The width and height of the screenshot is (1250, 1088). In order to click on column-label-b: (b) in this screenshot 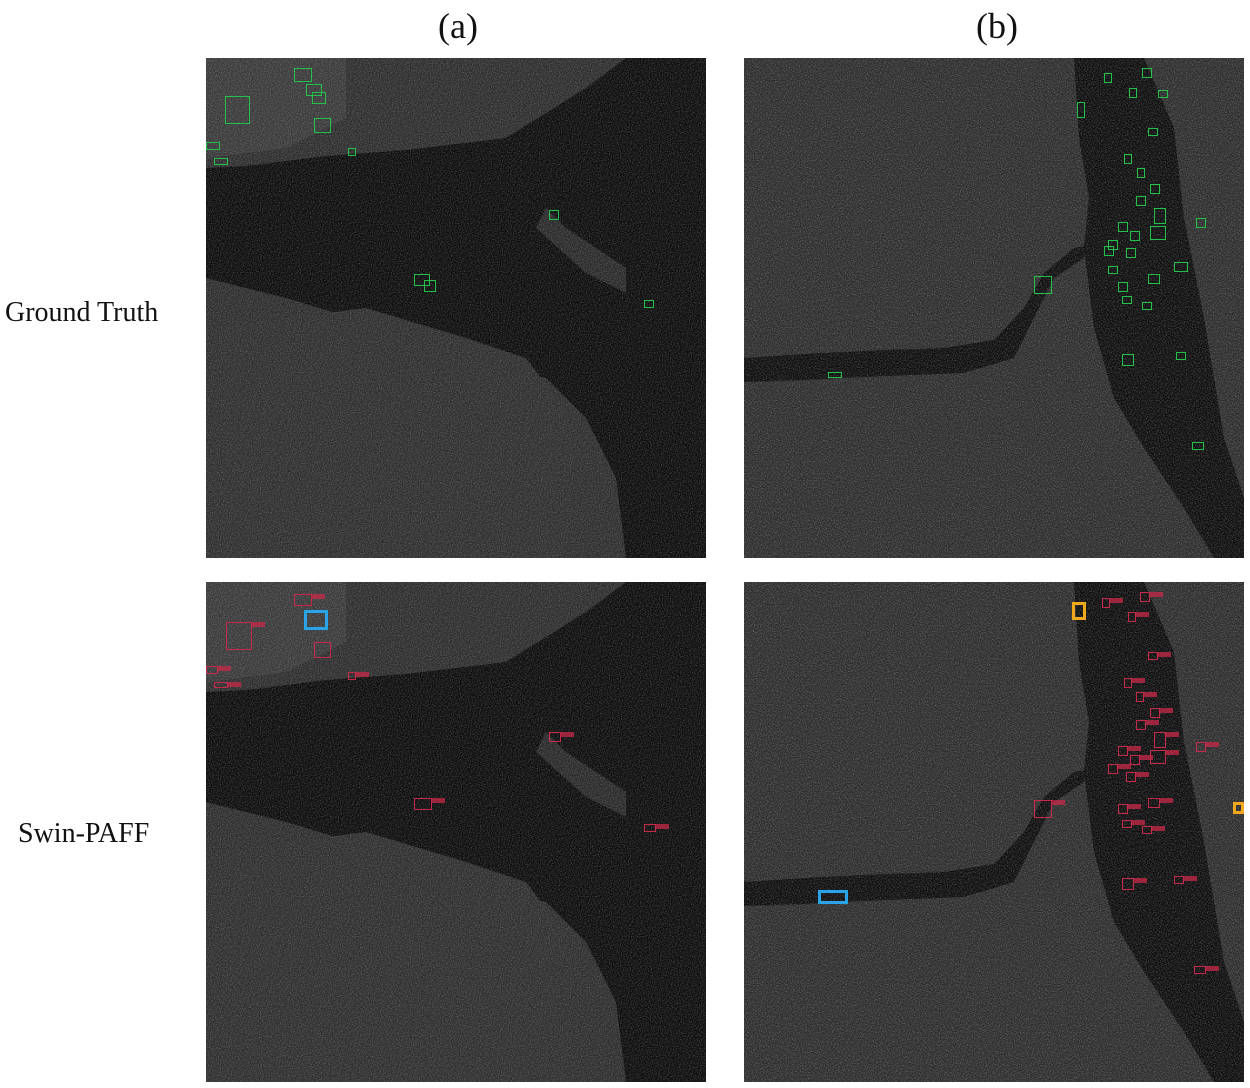, I will do `click(997, 26)`.